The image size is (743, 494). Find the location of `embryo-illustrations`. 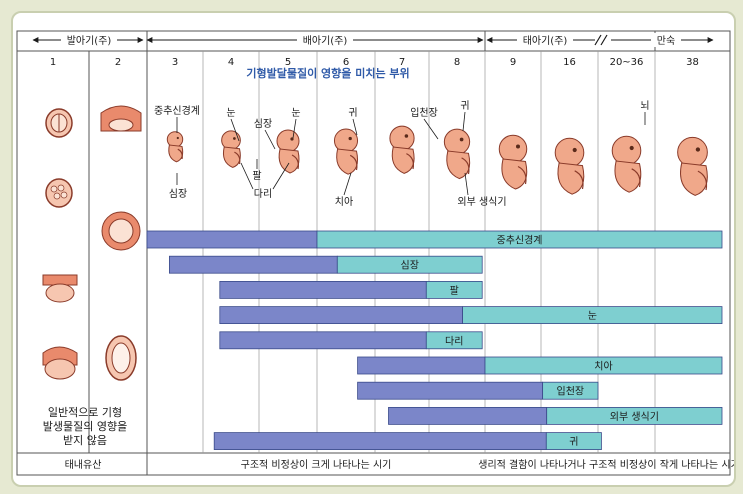

embryo-illustrations is located at coordinates (437, 160).